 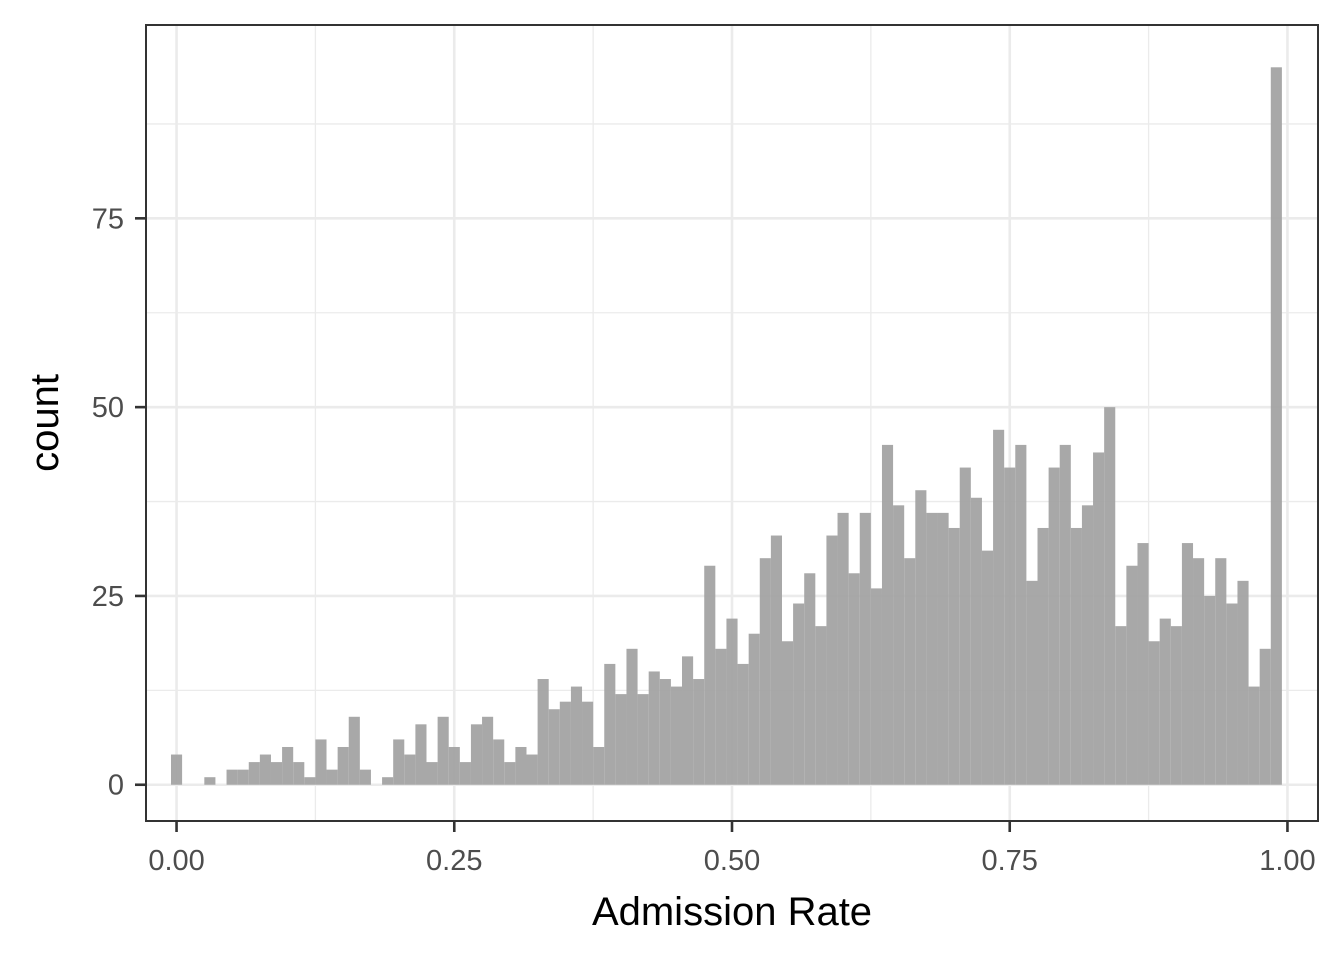 What do you see at coordinates (732, 912) in the screenshot?
I see `x-axis-title: Admission Rate` at bounding box center [732, 912].